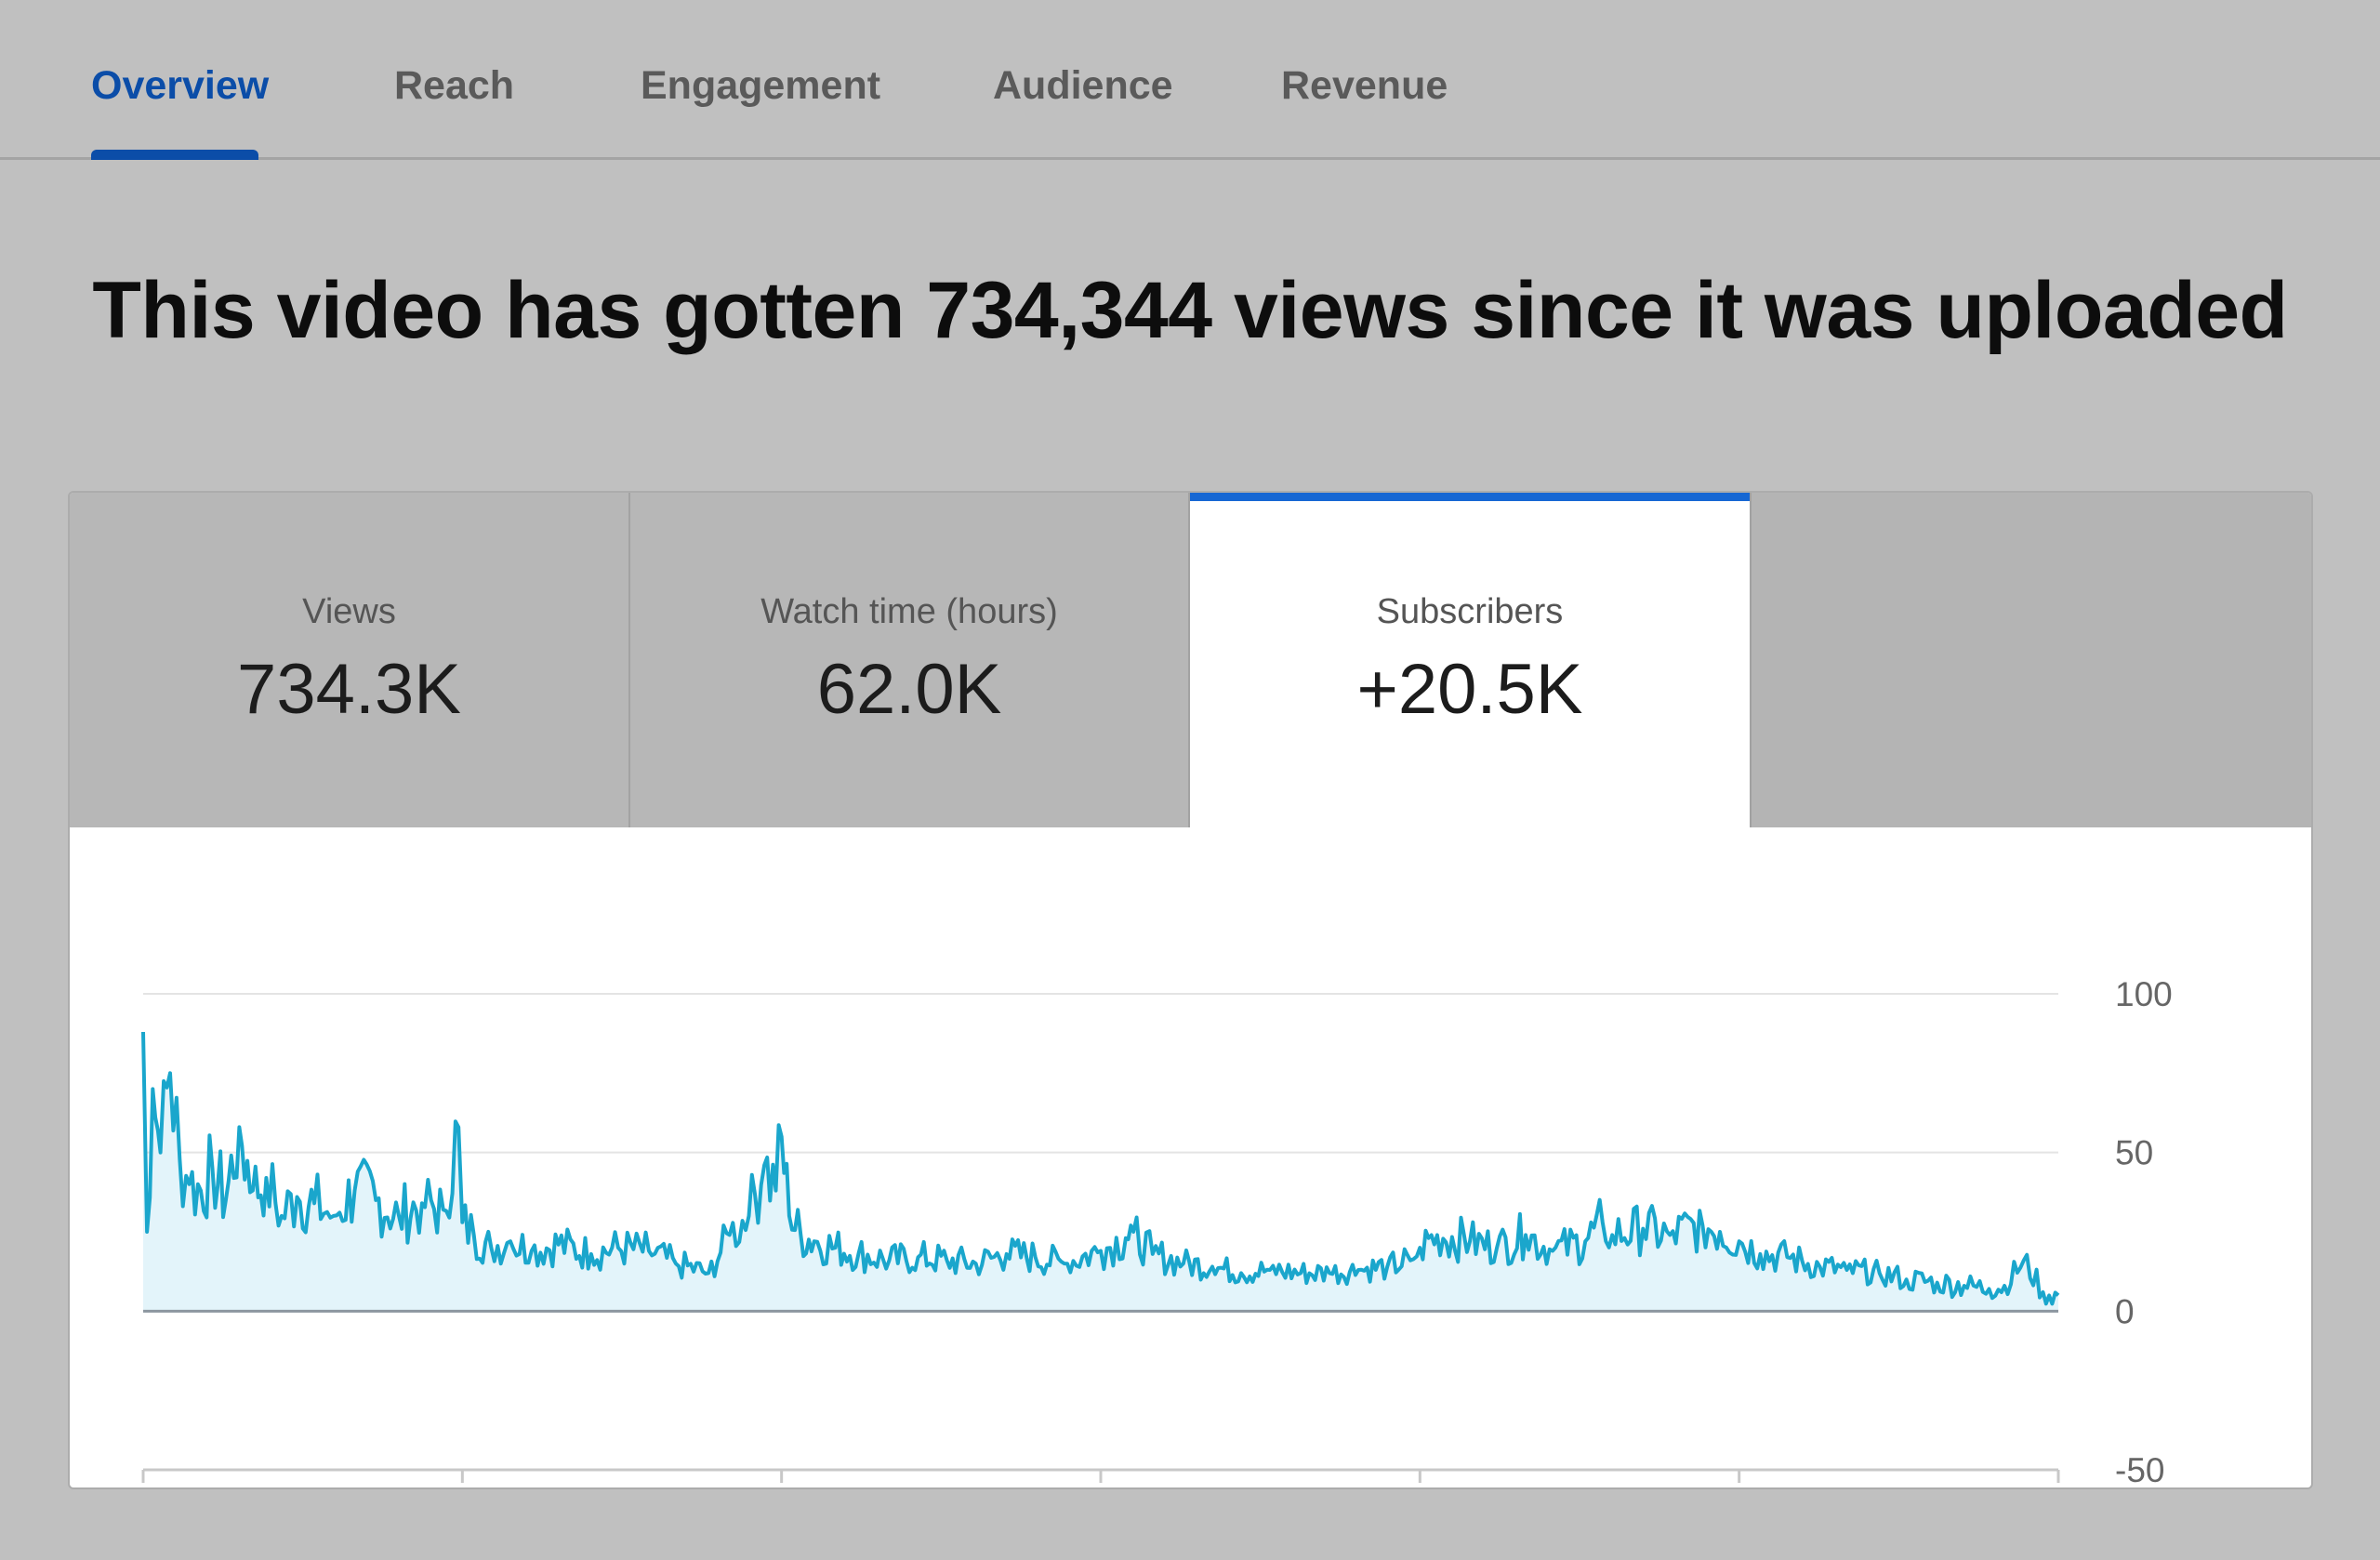 This screenshot has width=2380, height=1560. What do you see at coordinates (1083, 85) in the screenshot?
I see `tab-audience: Audience` at bounding box center [1083, 85].